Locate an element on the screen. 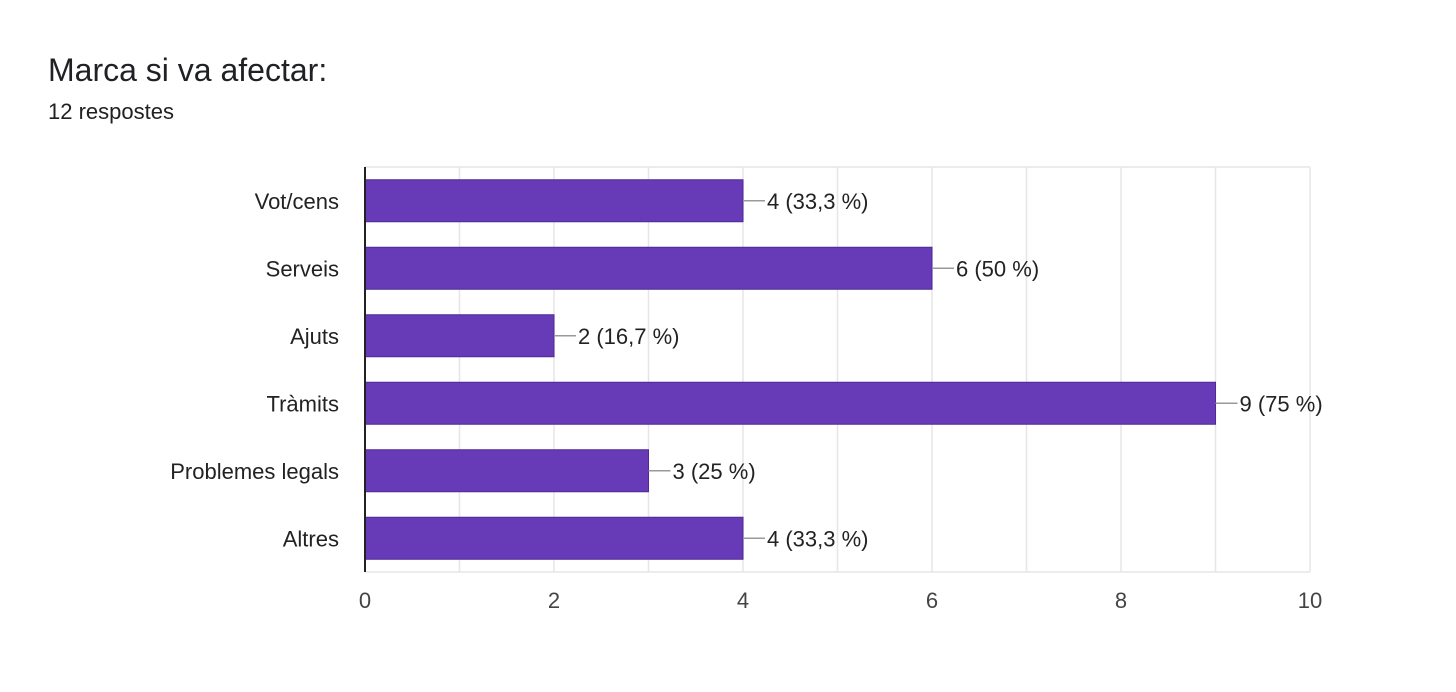 The height and width of the screenshot is (692, 1456). category-label: Tràmits is located at coordinates (302, 403).